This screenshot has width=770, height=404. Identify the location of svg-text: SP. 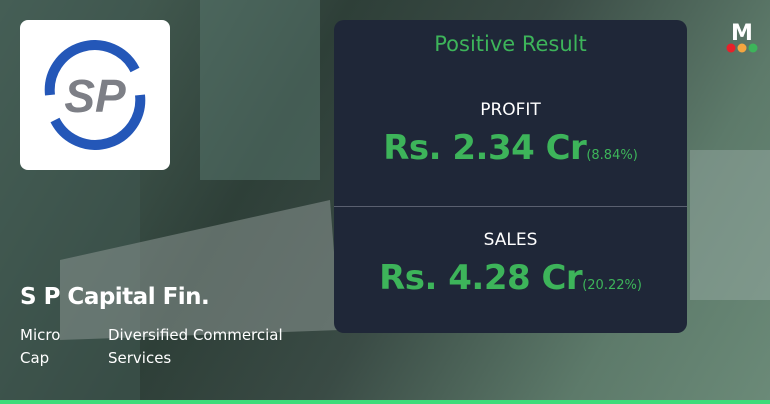
(95, 96).